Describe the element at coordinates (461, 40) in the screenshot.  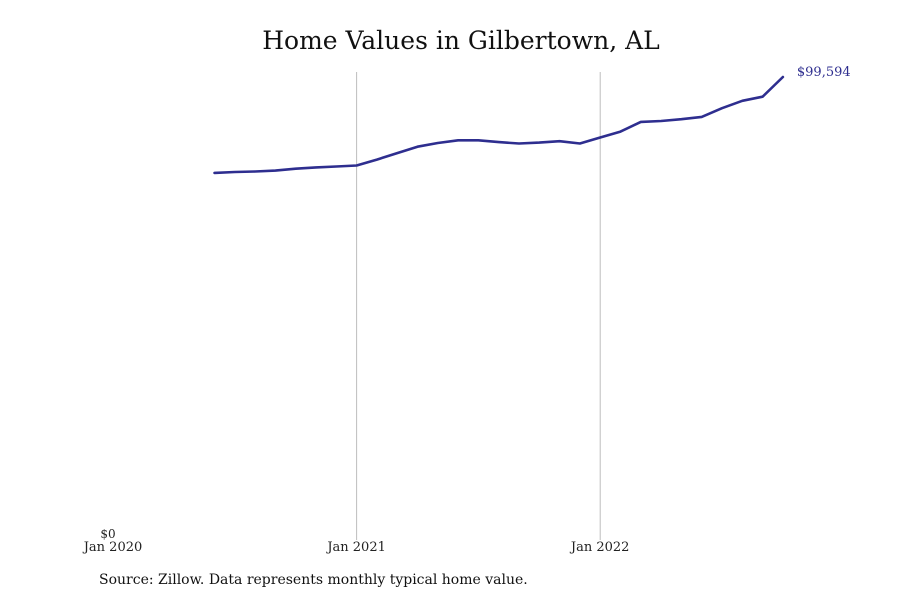
I see `chart-title: Home Values in Gilbertown, AL` at that location.